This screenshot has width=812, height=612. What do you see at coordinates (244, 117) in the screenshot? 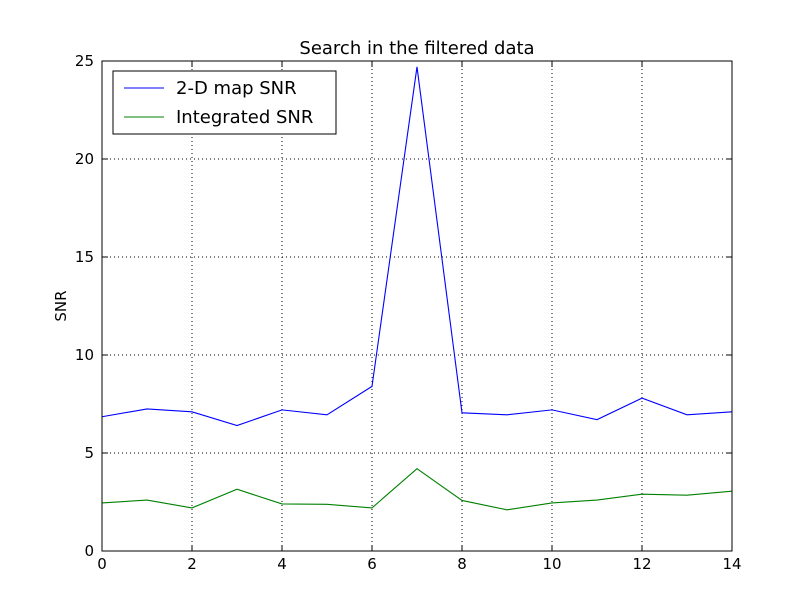
I see `legend-label: Integrated SNR` at bounding box center [244, 117].